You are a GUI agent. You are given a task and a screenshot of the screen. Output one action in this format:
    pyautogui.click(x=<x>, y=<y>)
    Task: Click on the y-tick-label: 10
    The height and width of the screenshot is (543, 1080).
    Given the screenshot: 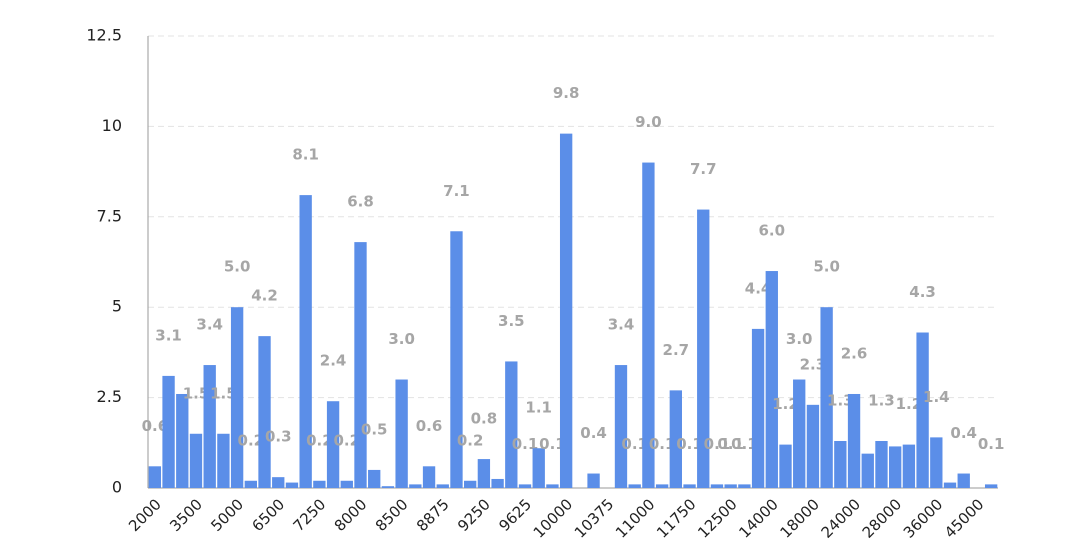 What is the action you would take?
    pyautogui.click(x=112, y=125)
    